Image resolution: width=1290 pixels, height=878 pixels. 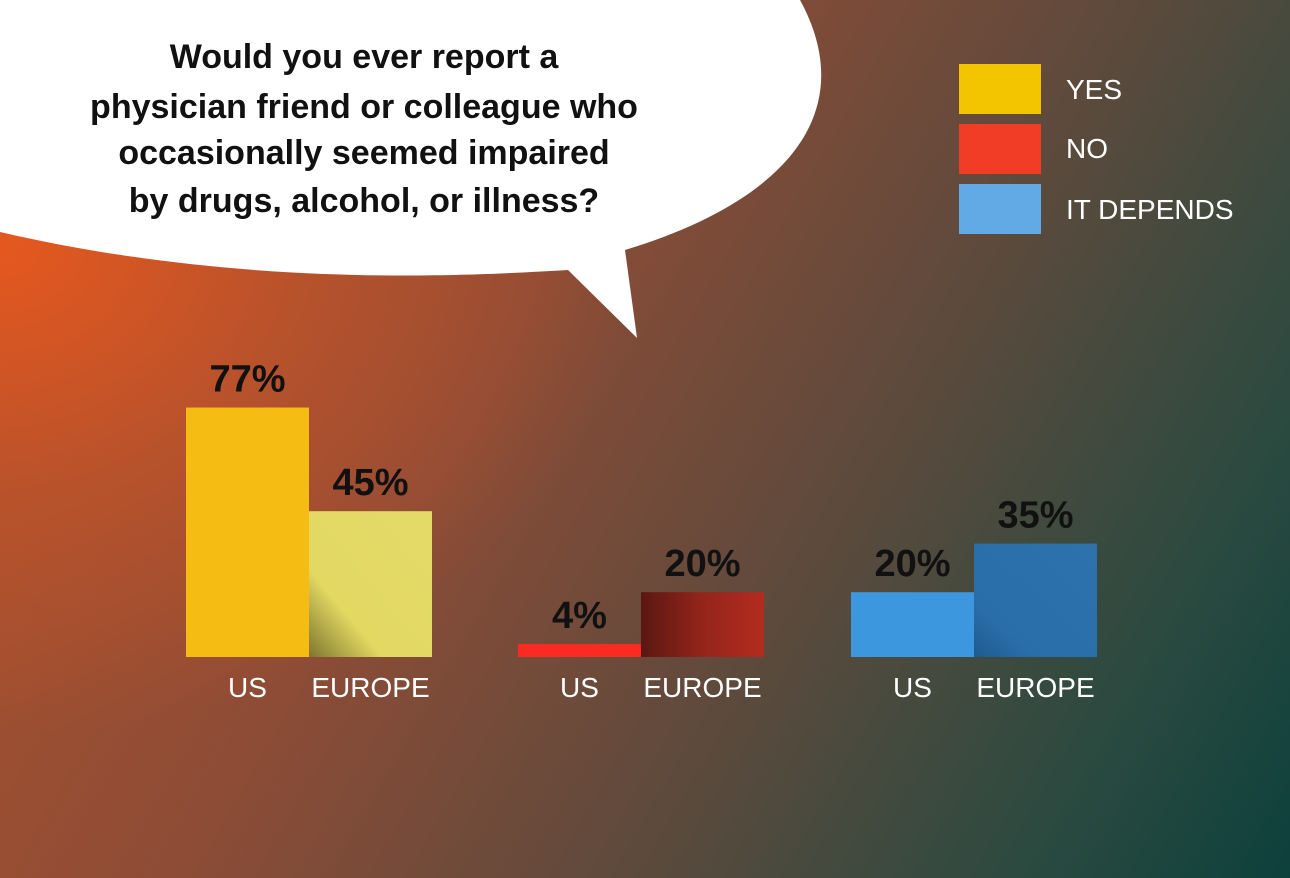 I want to click on legend-label-no: NO, so click(x=1087, y=148).